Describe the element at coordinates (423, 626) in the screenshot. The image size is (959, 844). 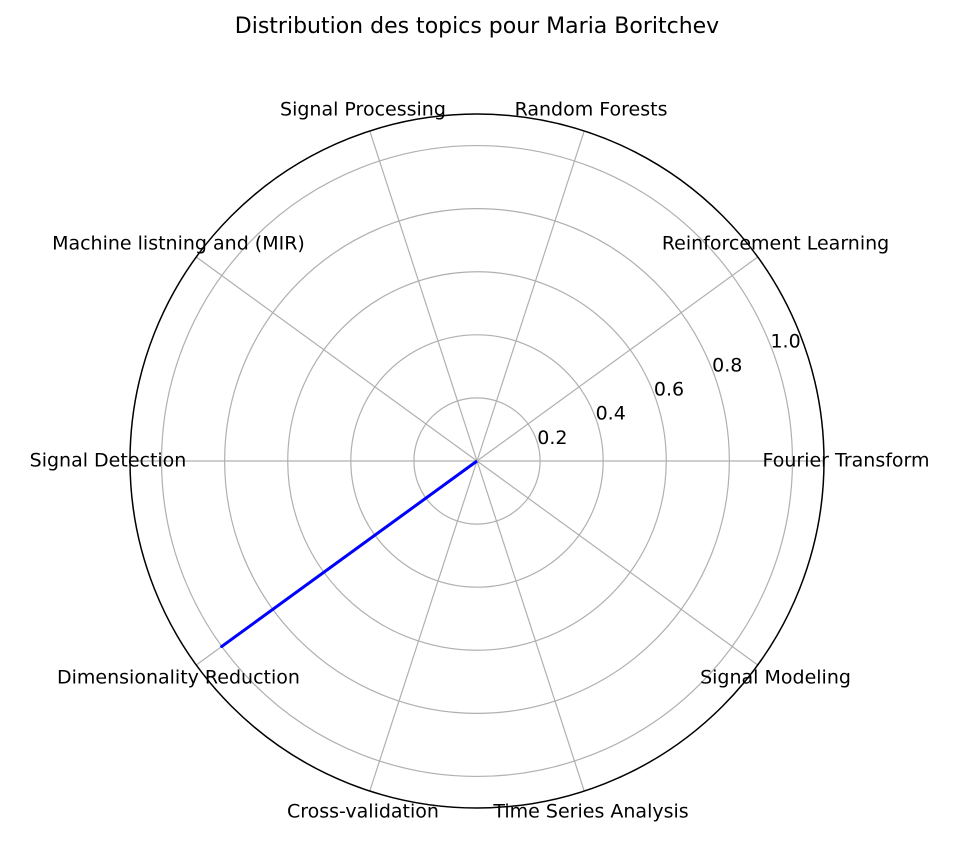
I see `spoke-cross-validation` at that location.